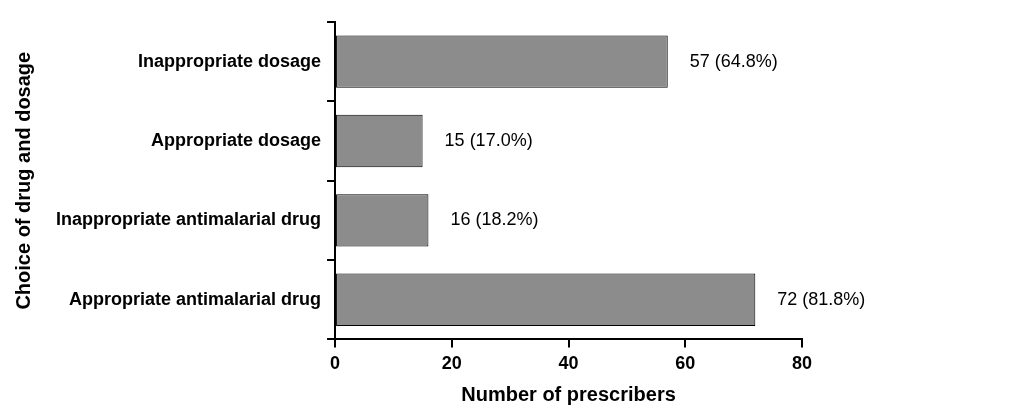  What do you see at coordinates (236, 139) in the screenshot?
I see `y-tick-label: Appropriate dosage` at bounding box center [236, 139].